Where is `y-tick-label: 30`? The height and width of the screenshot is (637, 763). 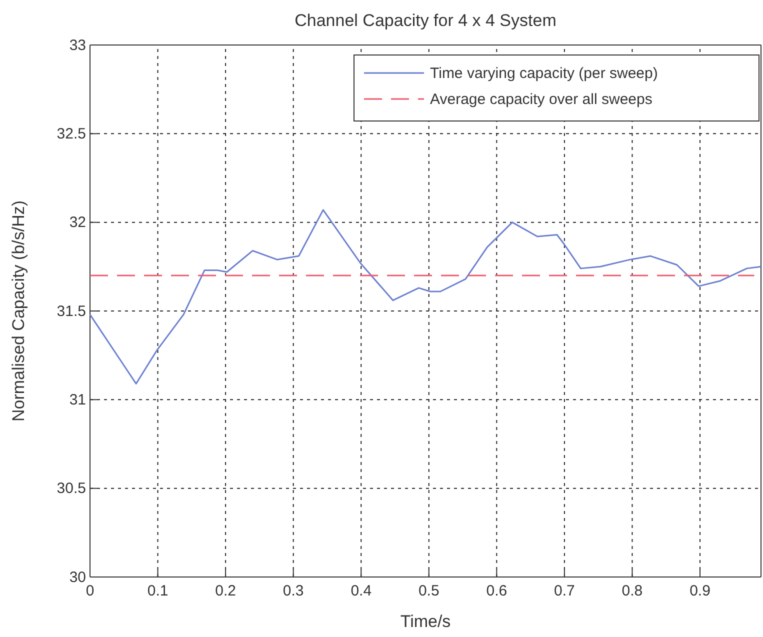
y-tick-label: 30 is located at coordinates (77, 577).